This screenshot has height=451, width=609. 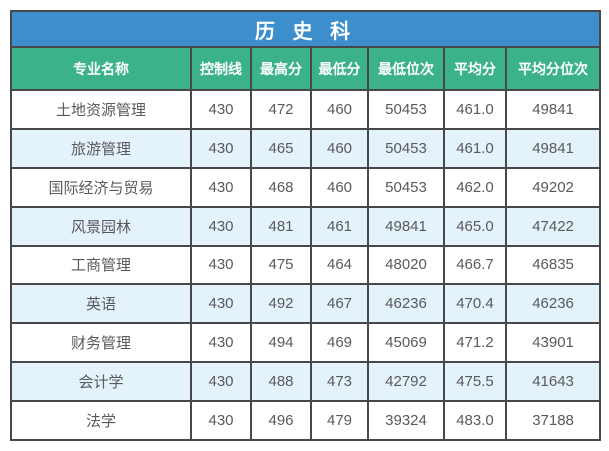 What do you see at coordinates (475, 226) in the screenshot?
I see `score-cell: 465.0` at bounding box center [475, 226].